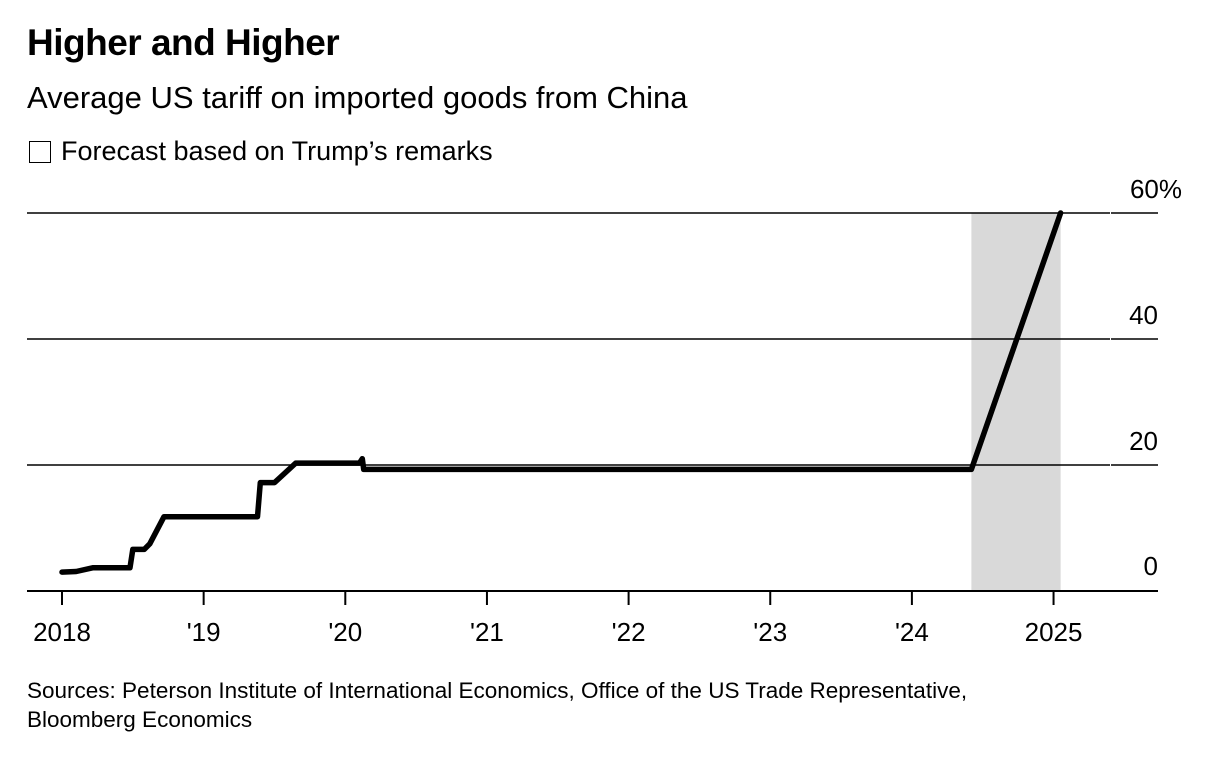 Image resolution: width=1212 pixels, height=768 pixels. Describe the element at coordinates (277, 151) in the screenshot. I see `legend-forecast-label: Forecast based on Trump’s remarks` at that location.